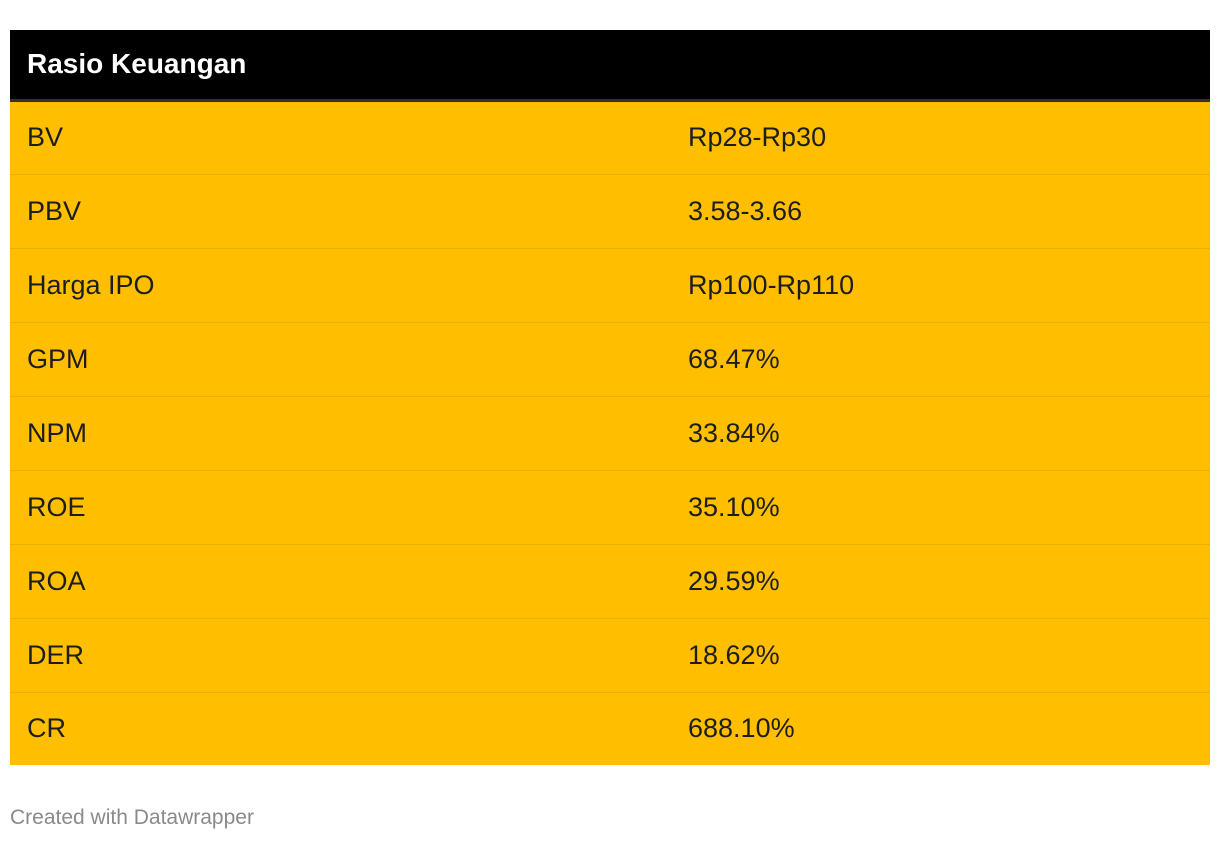 The height and width of the screenshot is (842, 1220). I want to click on row-label-cell: CR, so click(340, 728).